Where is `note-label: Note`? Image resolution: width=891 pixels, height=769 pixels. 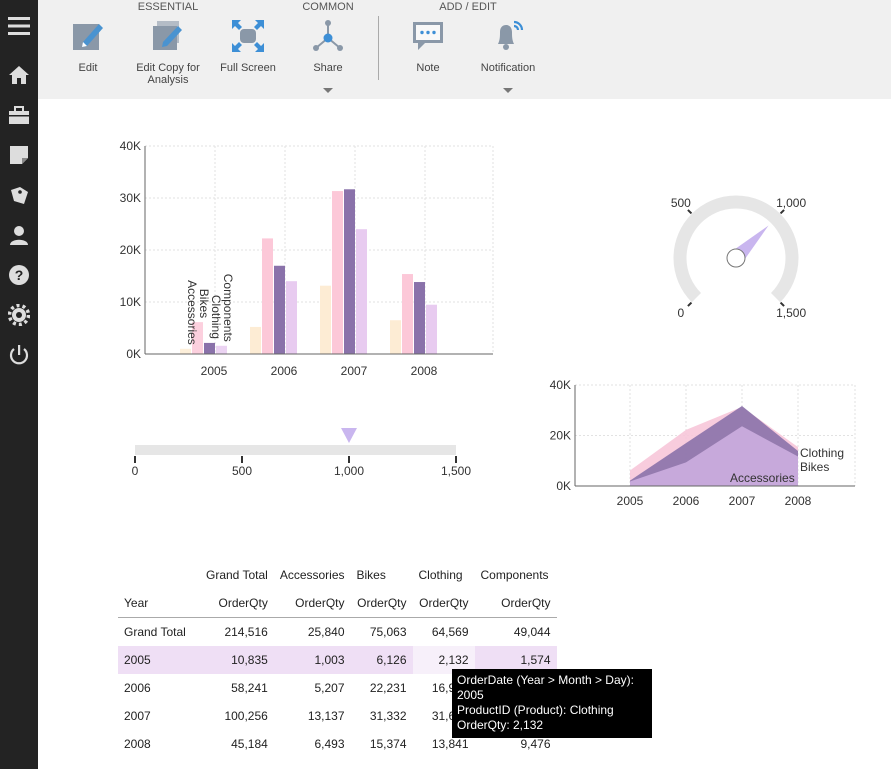 note-label: Note is located at coordinates (428, 68).